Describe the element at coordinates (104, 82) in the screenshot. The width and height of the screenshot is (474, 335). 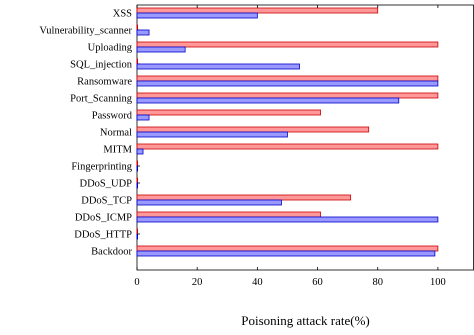
I see `category-label: Ransomware` at that location.